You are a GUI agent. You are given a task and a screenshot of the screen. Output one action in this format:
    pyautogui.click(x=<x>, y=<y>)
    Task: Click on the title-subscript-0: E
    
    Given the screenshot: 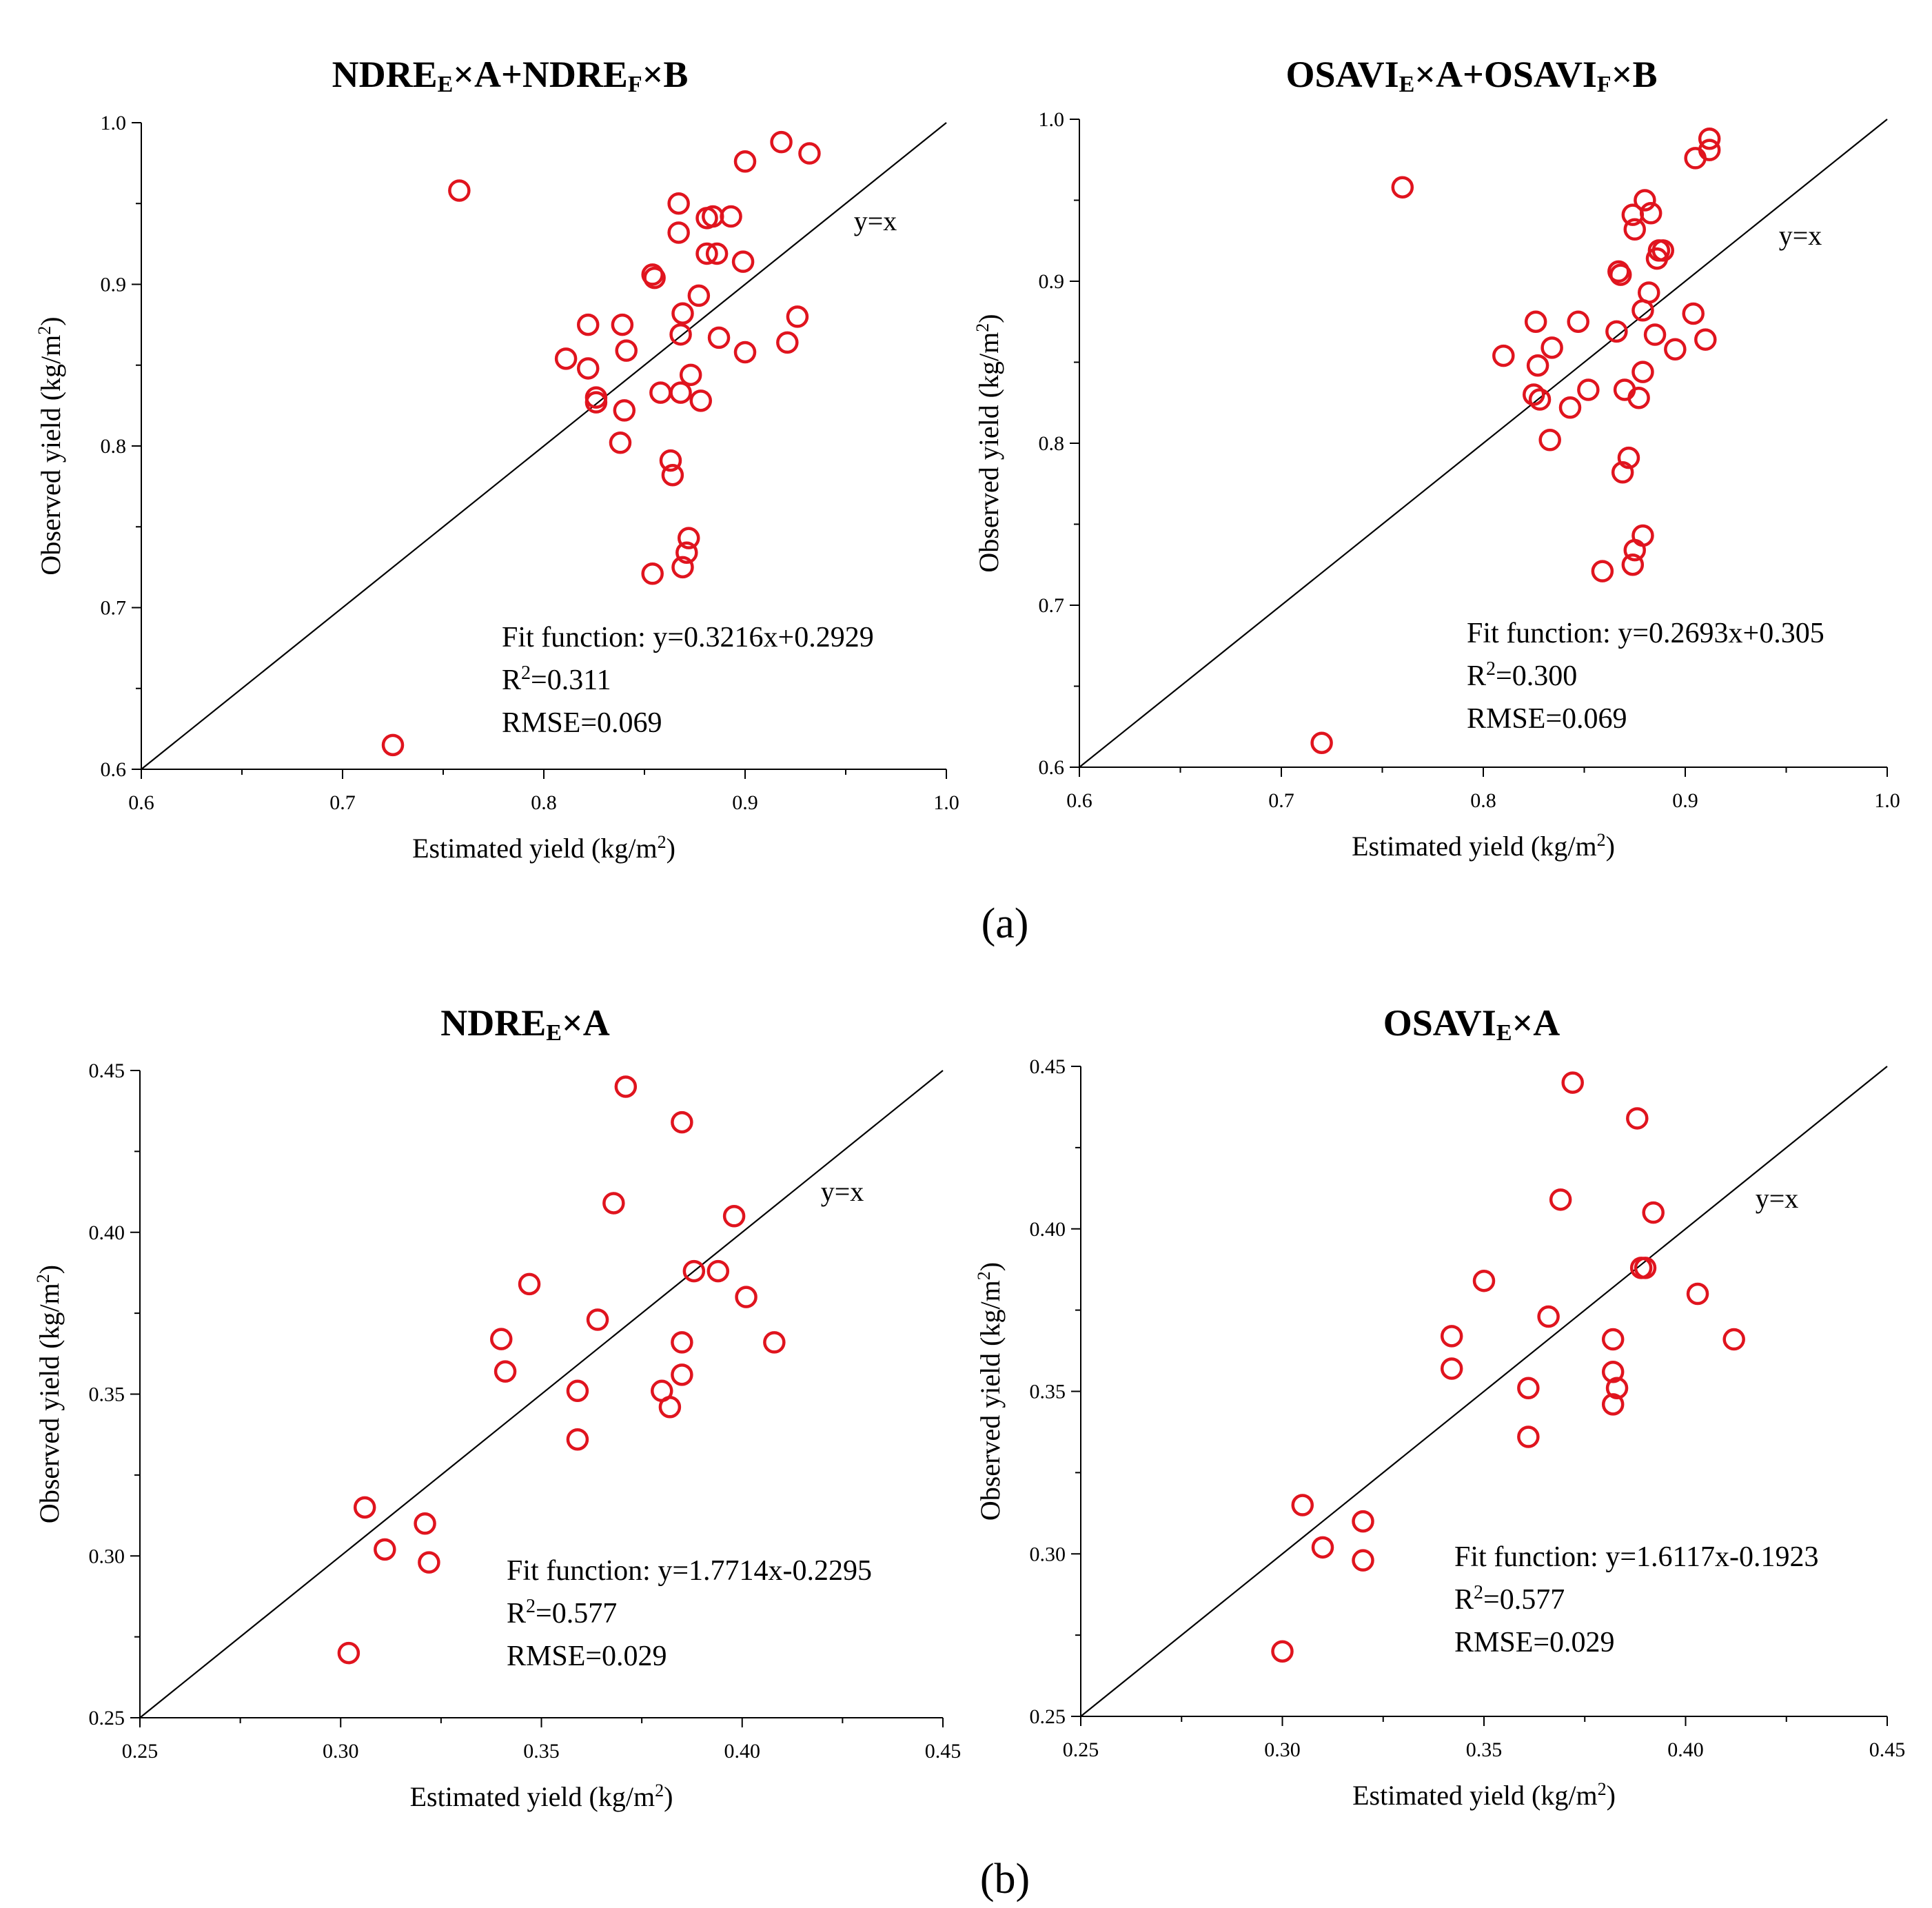 What is the action you would take?
    pyautogui.click(x=554, y=1033)
    